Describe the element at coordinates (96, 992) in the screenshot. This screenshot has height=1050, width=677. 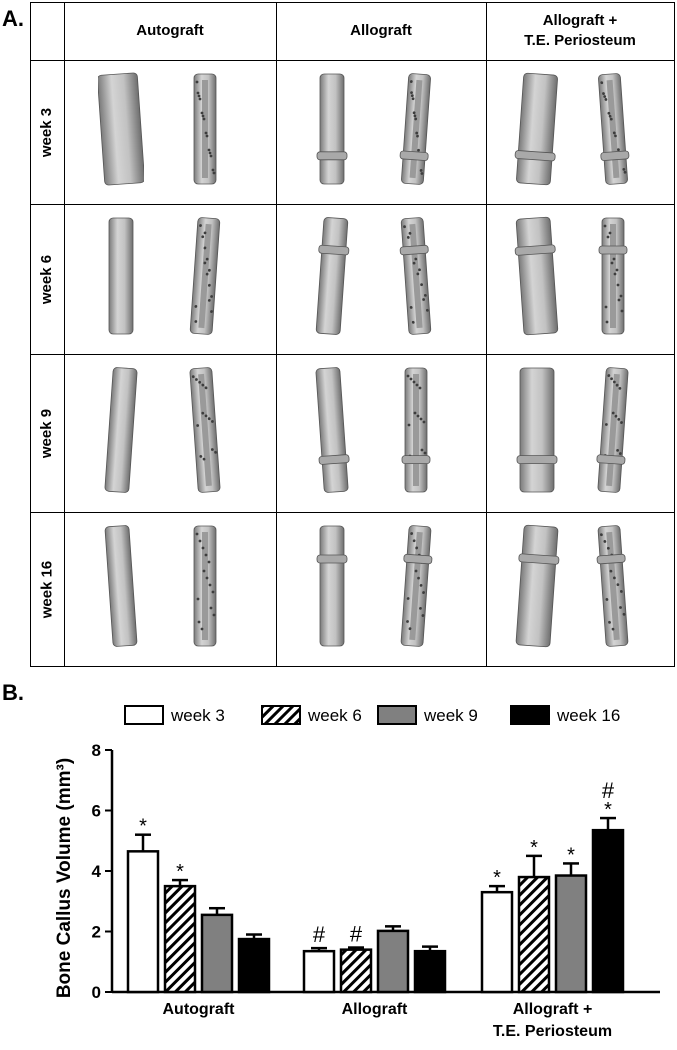
I see `y-tick-label: 0` at that location.